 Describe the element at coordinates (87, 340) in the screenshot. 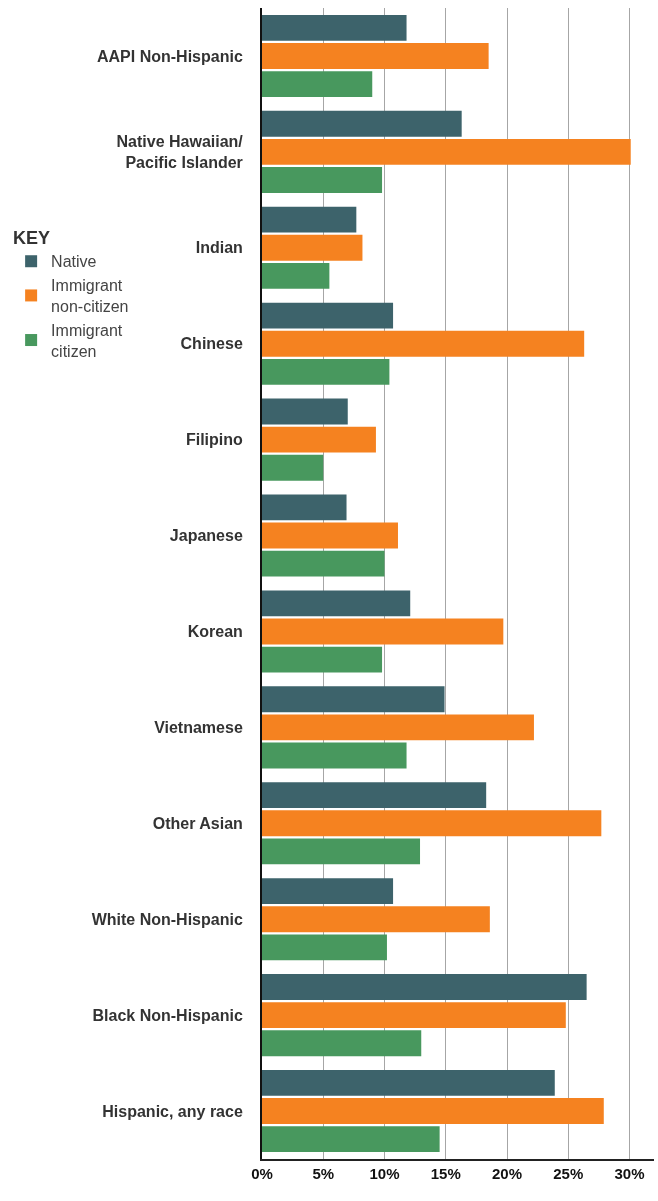

I see `legend-label: Immigrant citizen` at that location.